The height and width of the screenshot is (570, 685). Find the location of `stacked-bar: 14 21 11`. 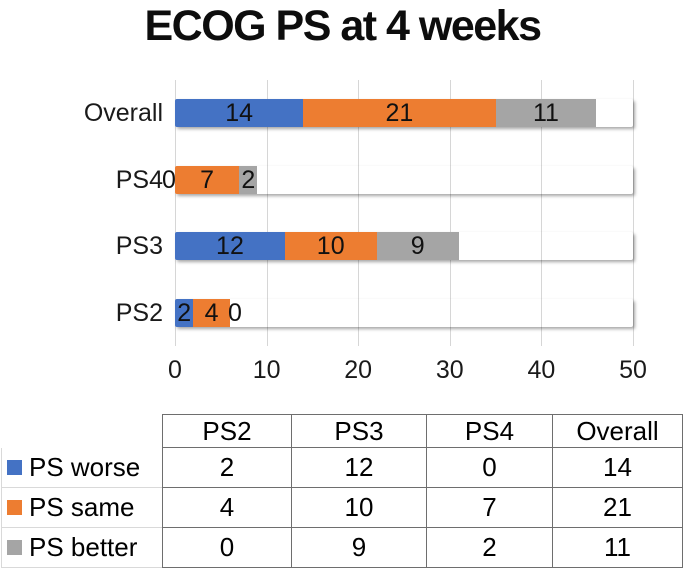

stacked-bar: 14 21 11 is located at coordinates (404, 113).